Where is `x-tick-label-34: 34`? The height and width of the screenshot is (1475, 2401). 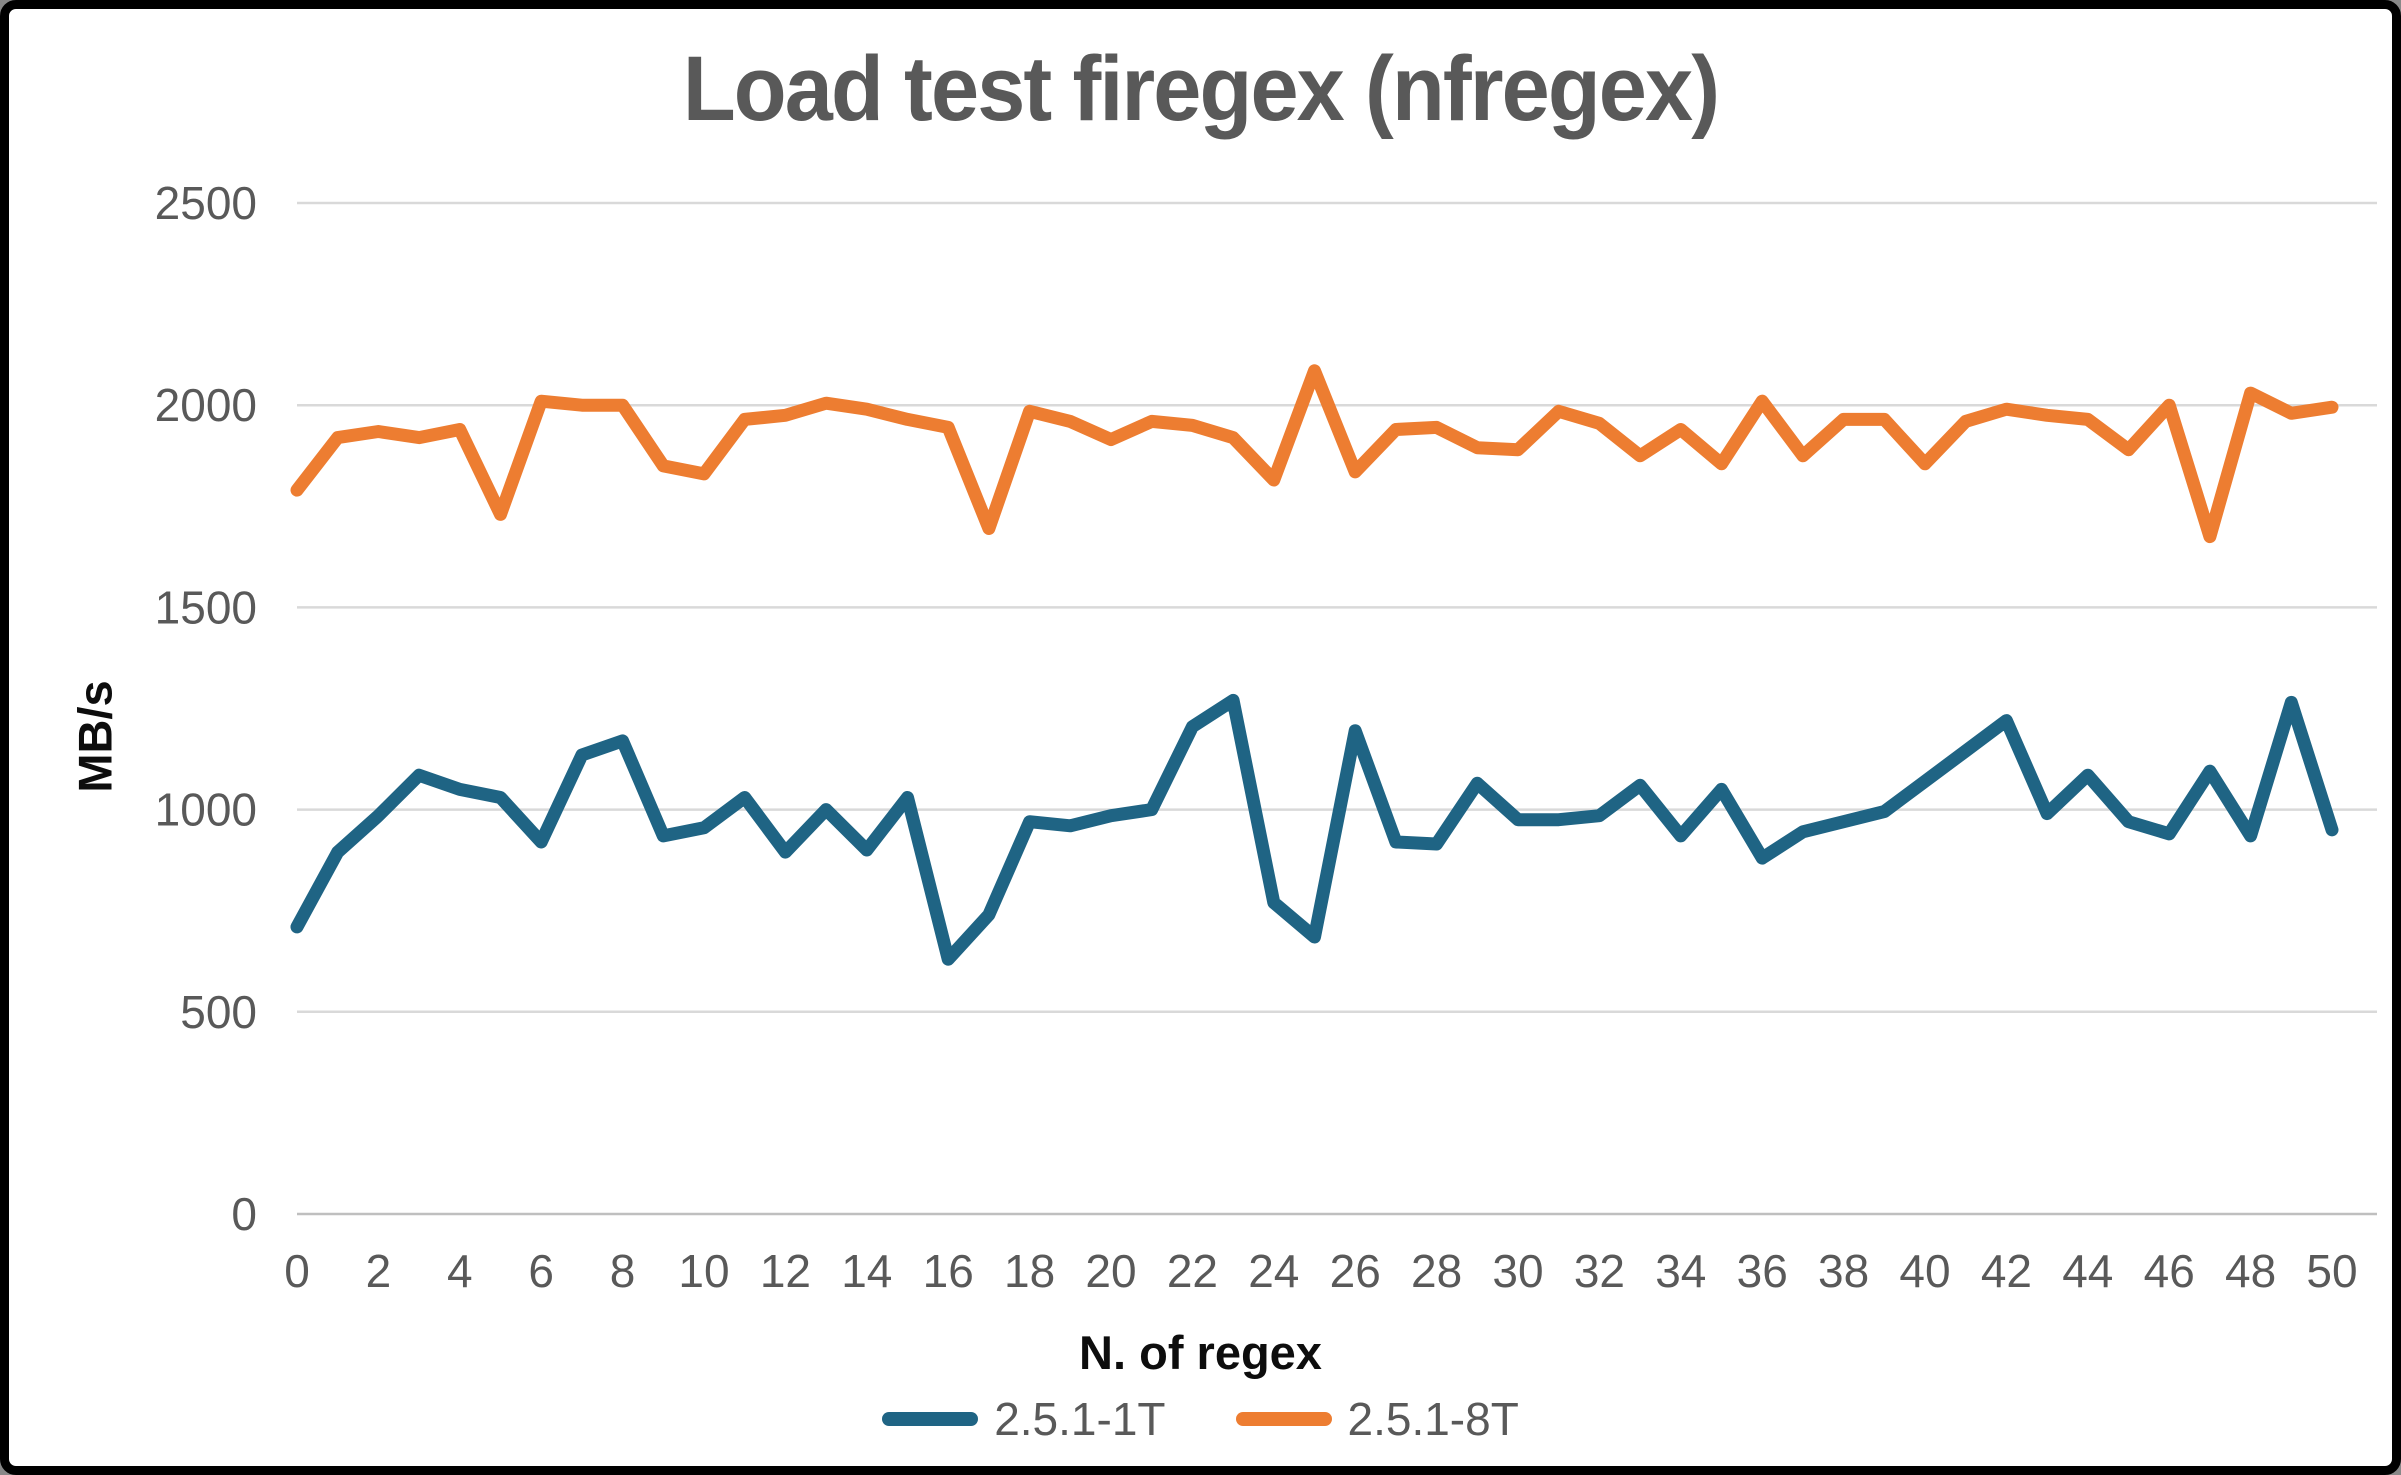 x-tick-label-34: 34 is located at coordinates (1680, 1271).